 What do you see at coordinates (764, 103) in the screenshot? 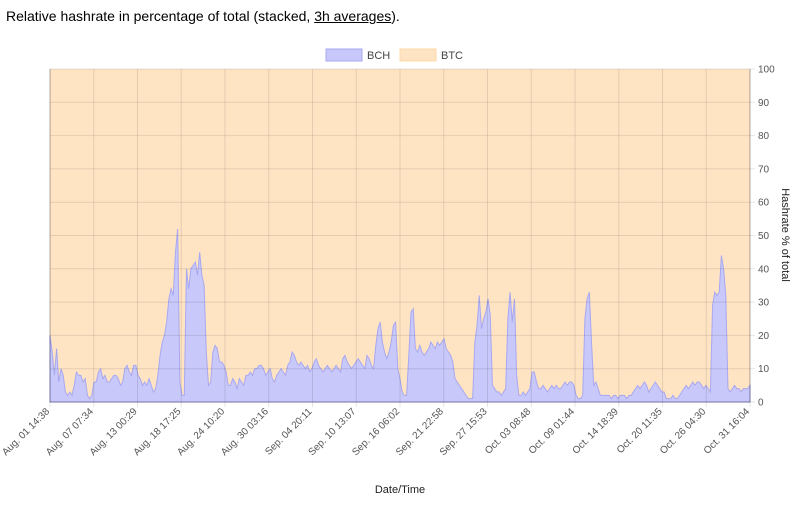
I see `y-tick-label: 90` at bounding box center [764, 103].